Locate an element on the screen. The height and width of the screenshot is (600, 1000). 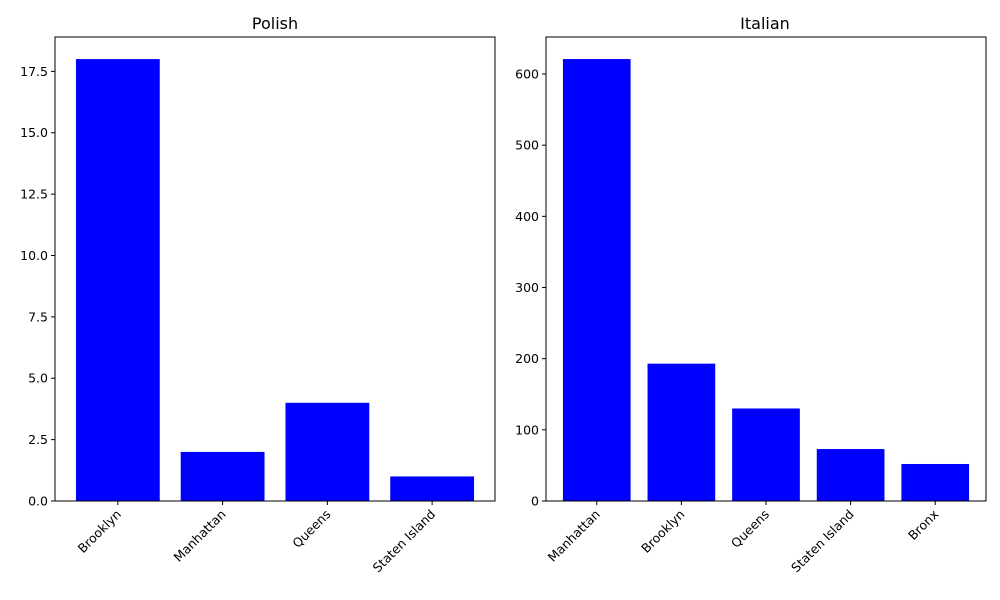
bar-polish-queens is located at coordinates (327, 451).